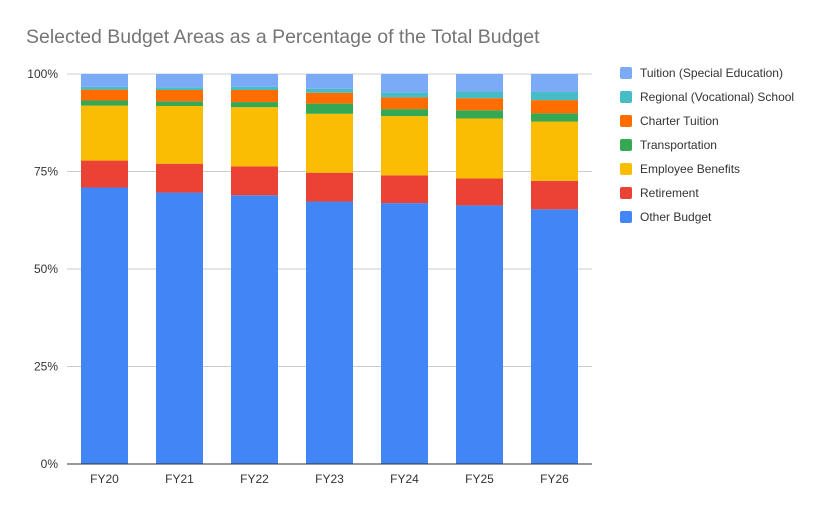 The height and width of the screenshot is (511, 825). Describe the element at coordinates (329, 479) in the screenshot. I see `x-tick-label: FY23` at that location.